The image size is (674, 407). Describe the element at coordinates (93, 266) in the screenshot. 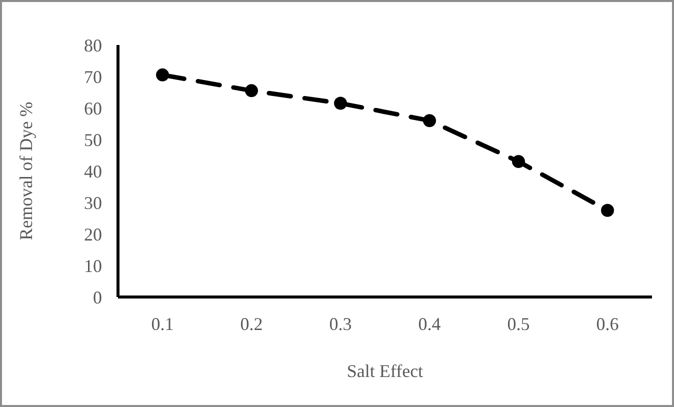

I see `y-tick-label: 10` at that location.